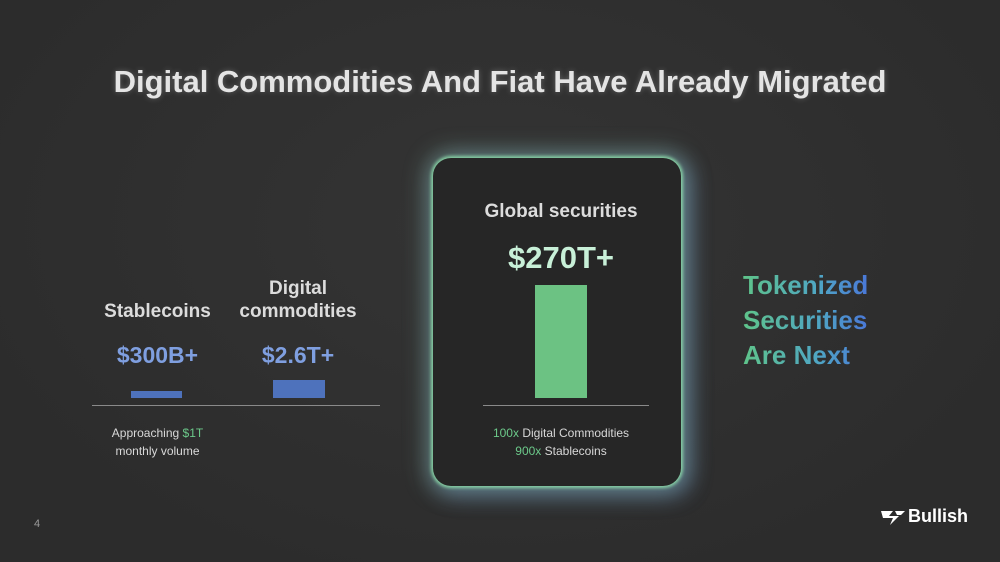 Image resolution: width=1000 pixels, height=562 pixels. I want to click on note-highlight: $1T, so click(193, 433).